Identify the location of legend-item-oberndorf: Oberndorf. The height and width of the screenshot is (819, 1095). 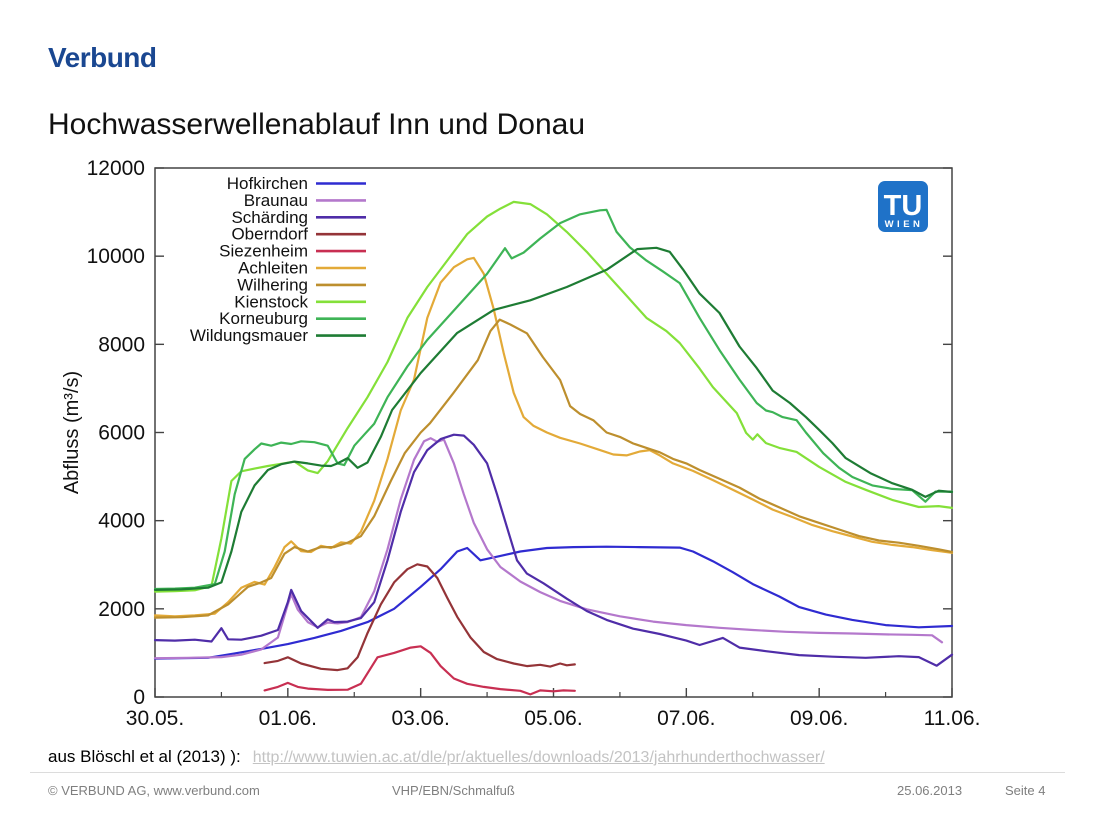
(298, 234).